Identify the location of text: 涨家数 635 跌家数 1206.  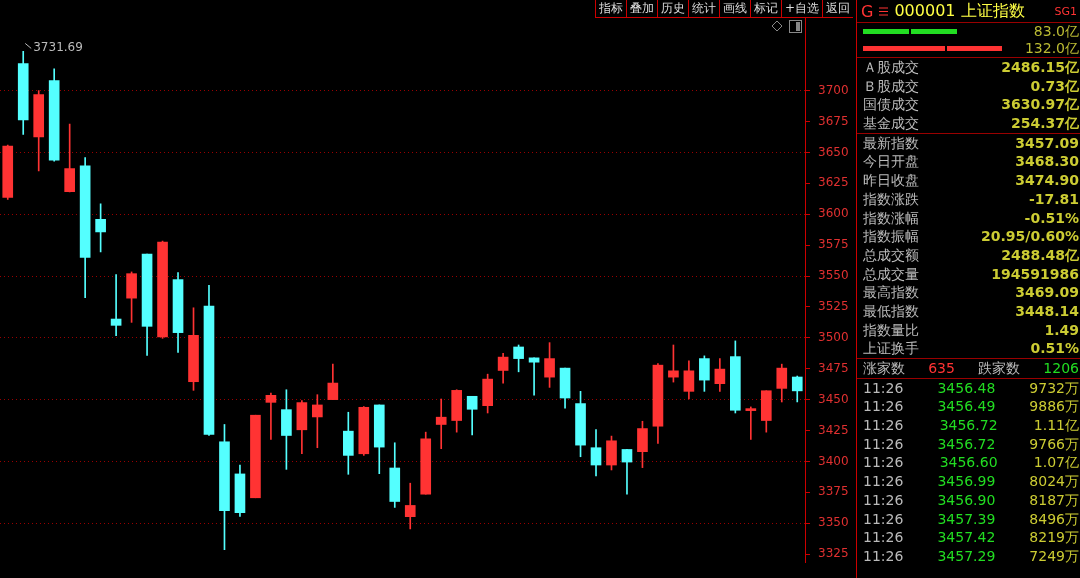
(971, 368).